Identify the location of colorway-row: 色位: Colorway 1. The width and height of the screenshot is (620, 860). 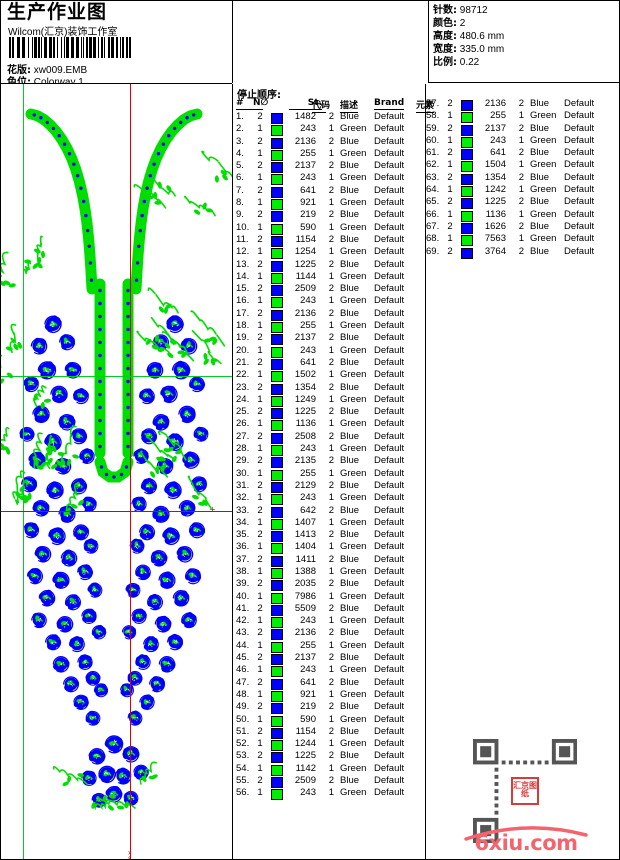
(45, 80).